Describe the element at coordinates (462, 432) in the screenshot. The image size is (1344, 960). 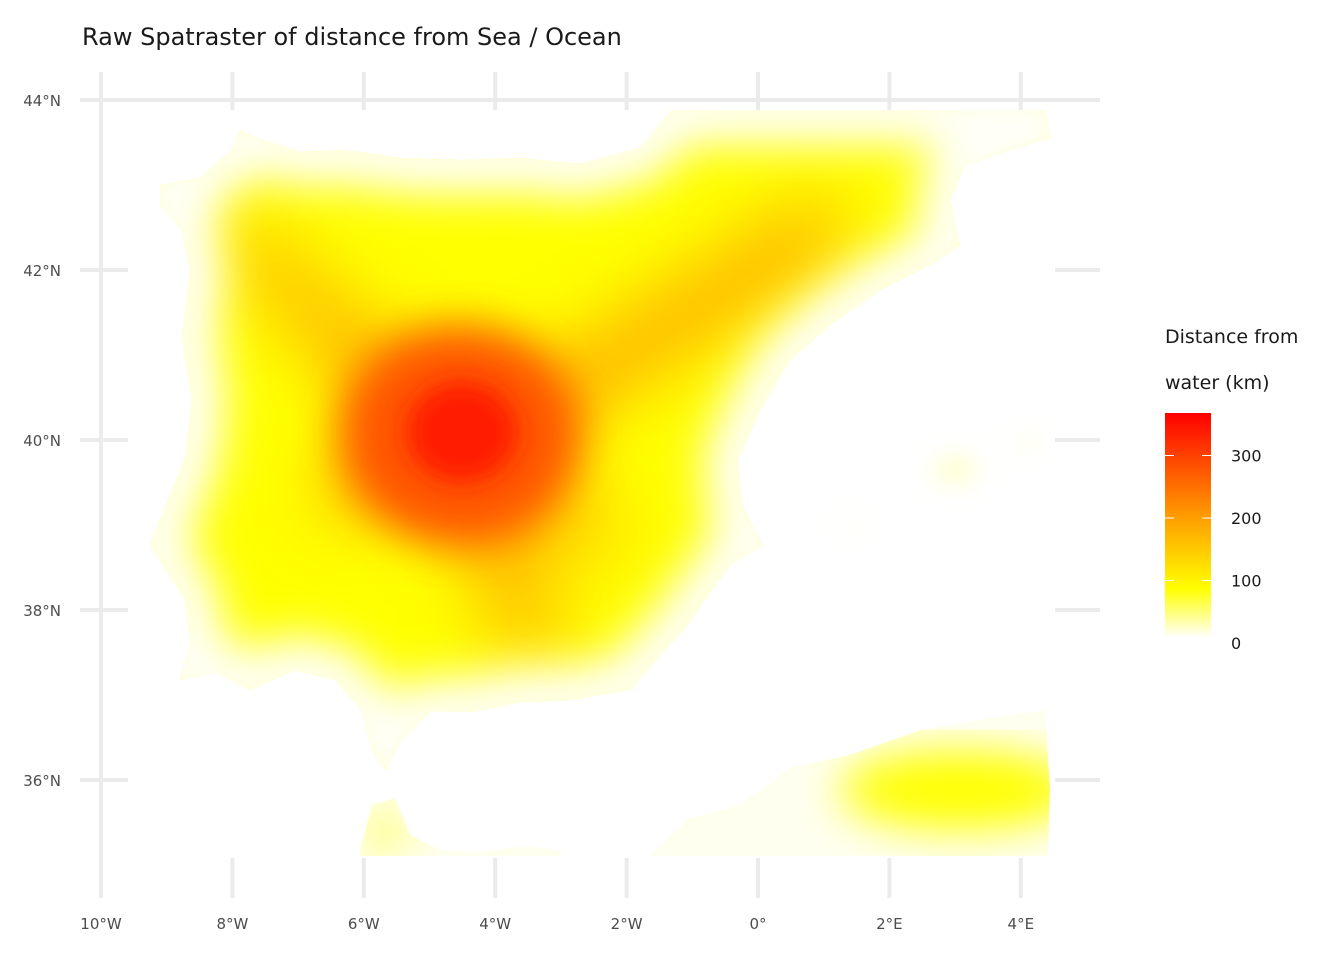
I see `raster-peak-red` at that location.